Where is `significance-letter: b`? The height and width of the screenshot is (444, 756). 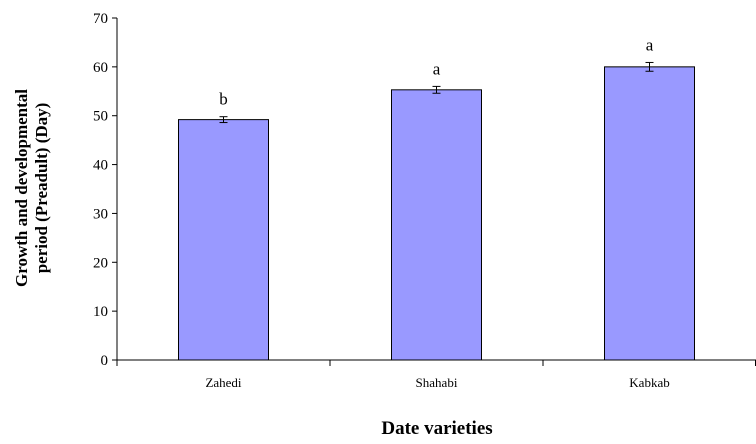 significance-letter: b is located at coordinates (223, 99).